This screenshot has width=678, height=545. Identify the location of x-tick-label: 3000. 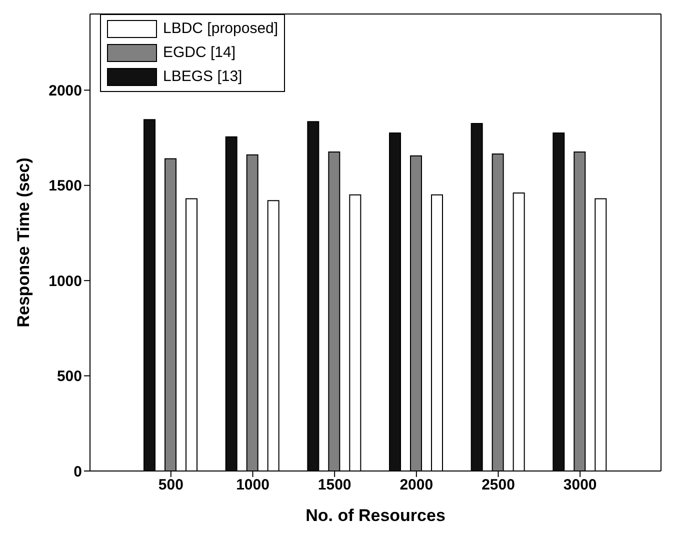
(580, 485).